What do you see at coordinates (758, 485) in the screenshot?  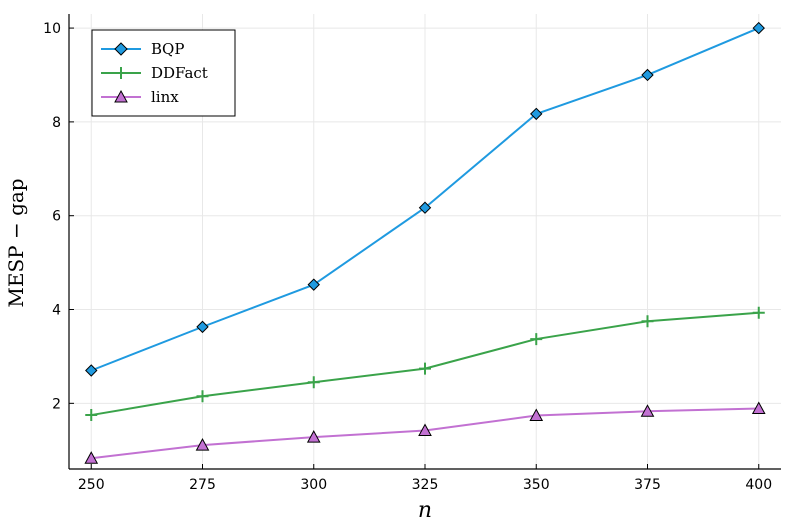 I see `x-tick-label: 400` at bounding box center [758, 485].